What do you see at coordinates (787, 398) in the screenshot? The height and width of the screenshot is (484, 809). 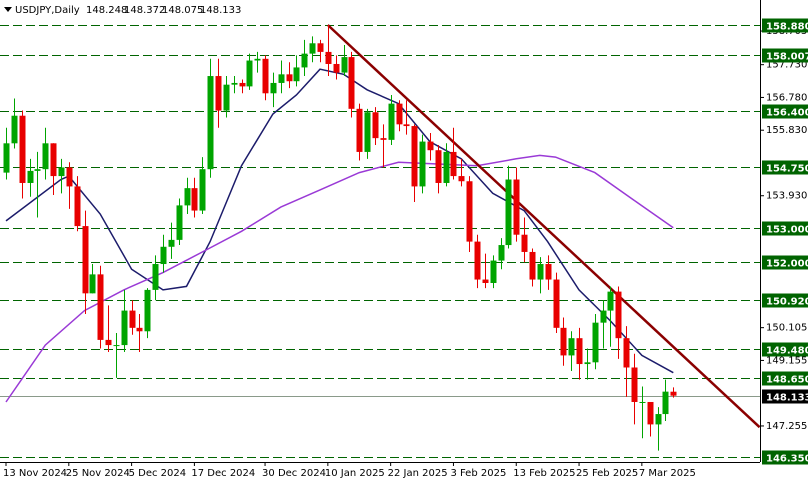 I see `current-price-label: 148.133` at bounding box center [787, 398].